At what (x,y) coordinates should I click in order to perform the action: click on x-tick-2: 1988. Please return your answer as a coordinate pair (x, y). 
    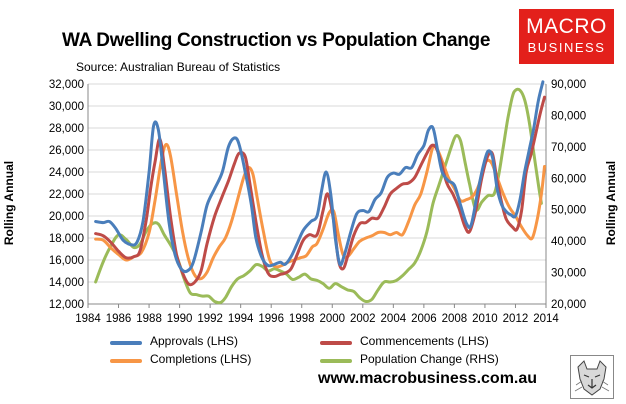
    Looking at the image, I should click on (149, 319).